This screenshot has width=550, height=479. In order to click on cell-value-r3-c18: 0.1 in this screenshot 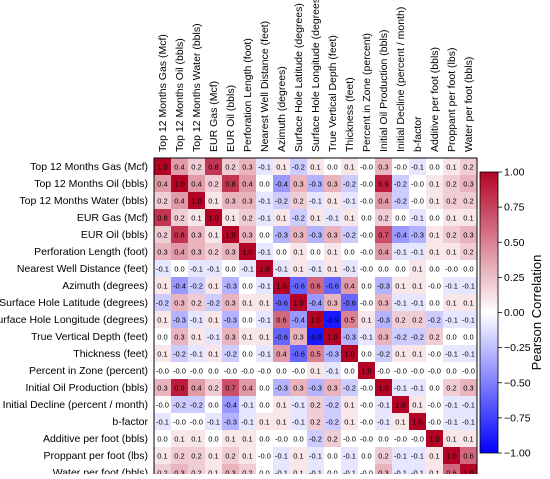, I will do `click(468, 218)`.